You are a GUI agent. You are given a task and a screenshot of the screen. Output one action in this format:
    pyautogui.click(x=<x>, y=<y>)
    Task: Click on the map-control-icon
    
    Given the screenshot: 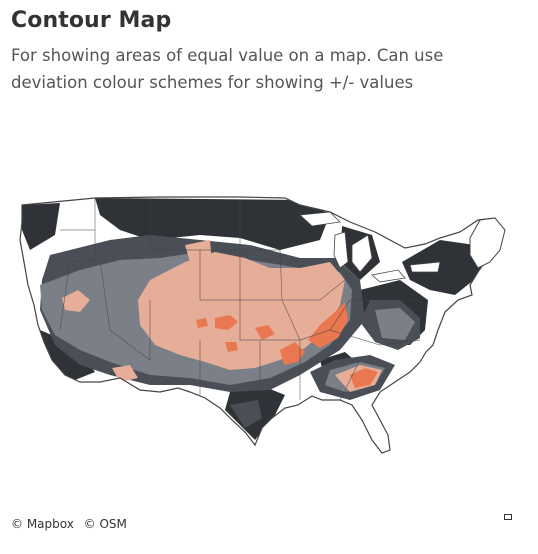 What is the action you would take?
    pyautogui.click(x=508, y=517)
    